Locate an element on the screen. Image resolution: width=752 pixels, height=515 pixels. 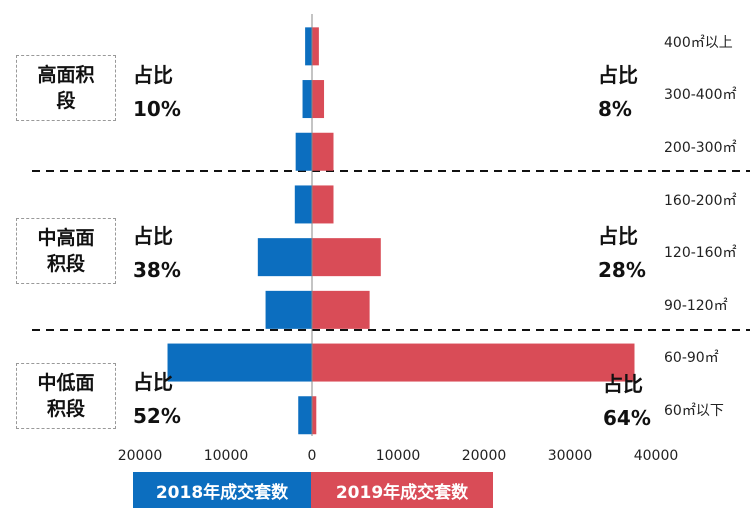
share-2019-mid-high: 占比 28% is located at coordinates (622, 253).